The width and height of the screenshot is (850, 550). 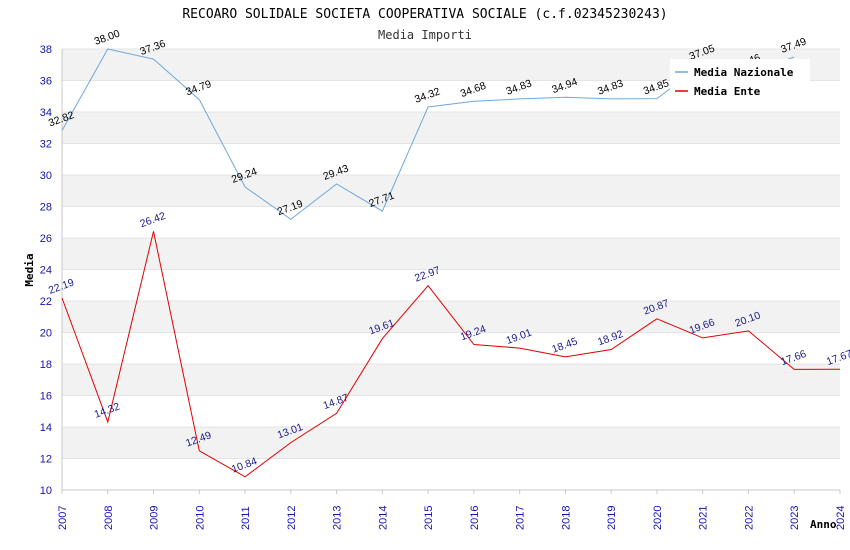 What do you see at coordinates (704, 518) in the screenshot?
I see `x-tick-label: 2021` at bounding box center [704, 518].